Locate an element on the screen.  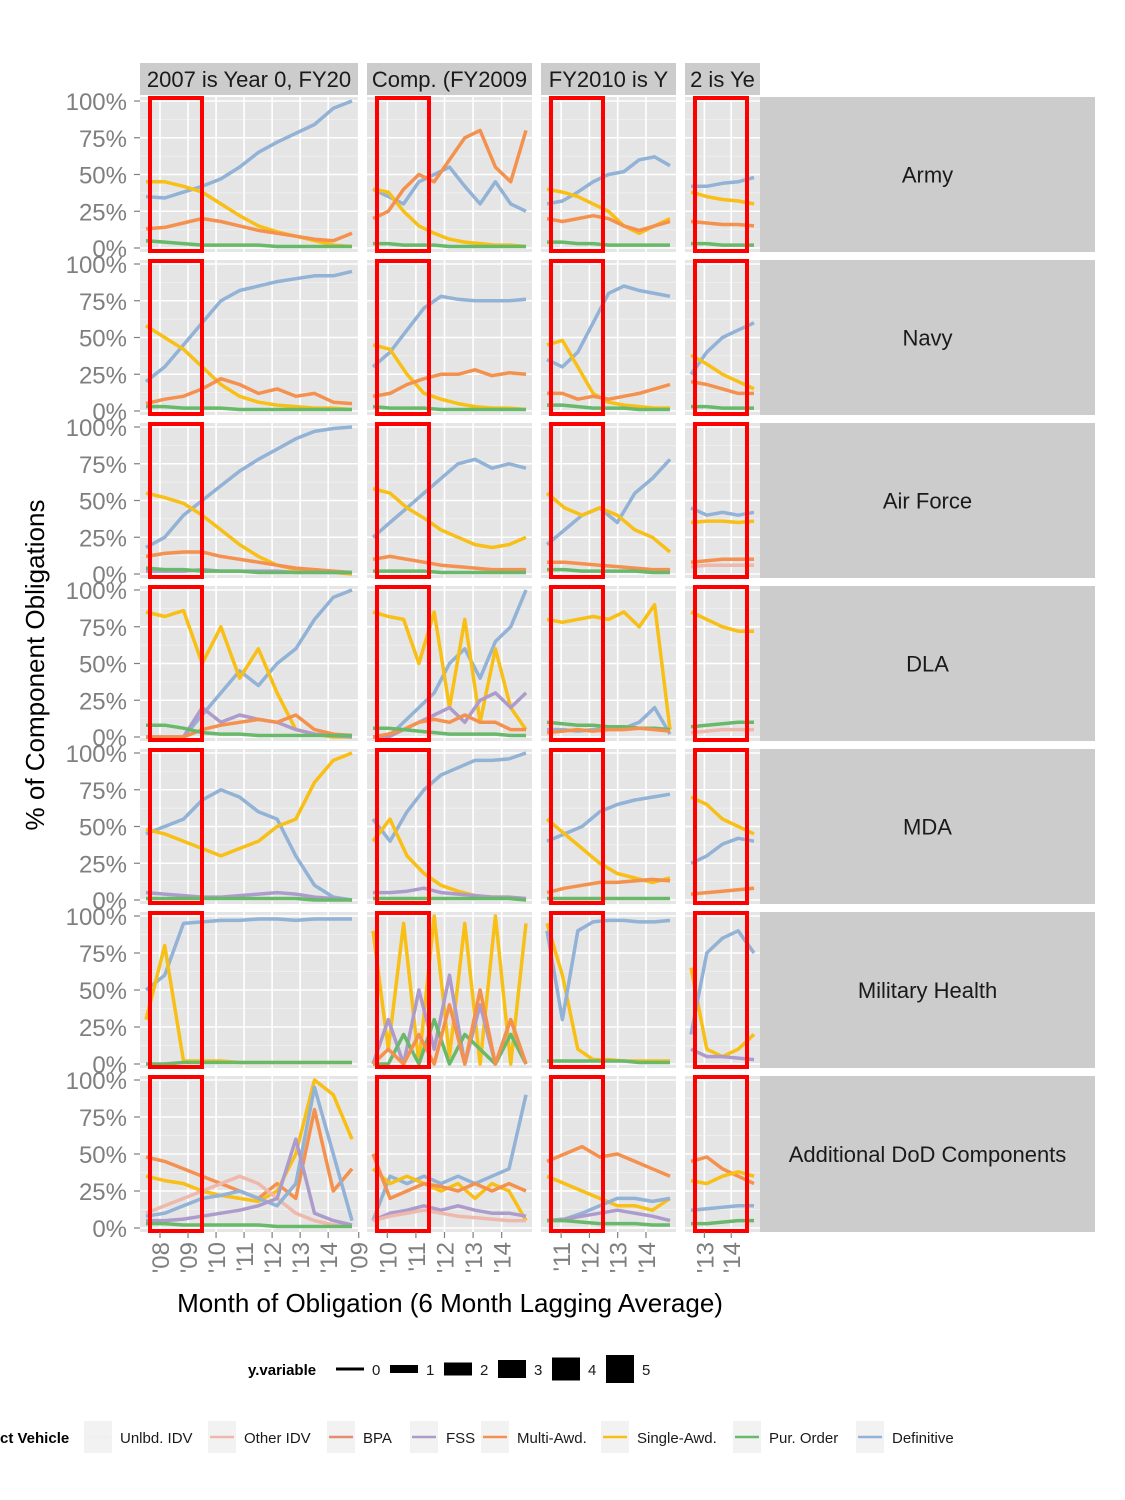
row-strip-label: Army is located at coordinates (927, 175).